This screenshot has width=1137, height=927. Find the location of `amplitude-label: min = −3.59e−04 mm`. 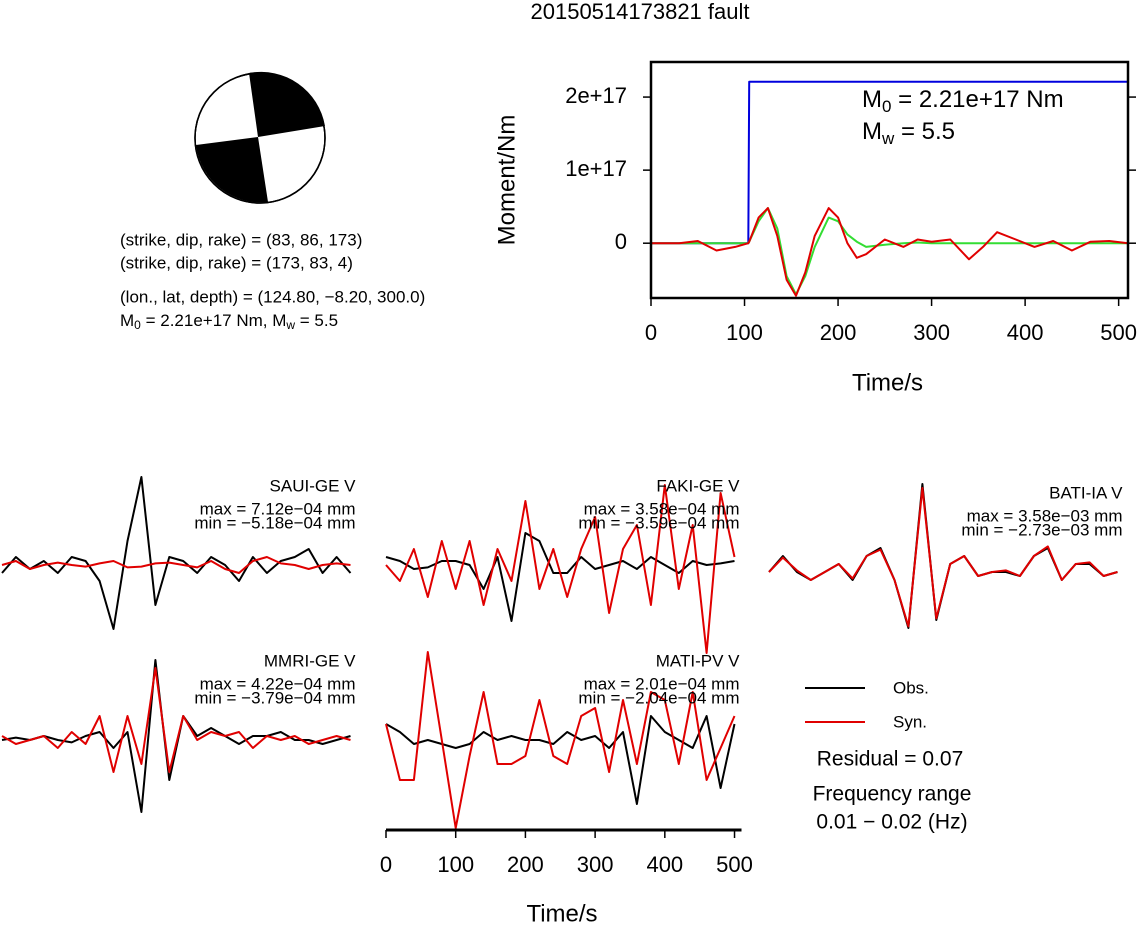

amplitude-label: min = −3.59e−04 mm is located at coordinates (658, 522).